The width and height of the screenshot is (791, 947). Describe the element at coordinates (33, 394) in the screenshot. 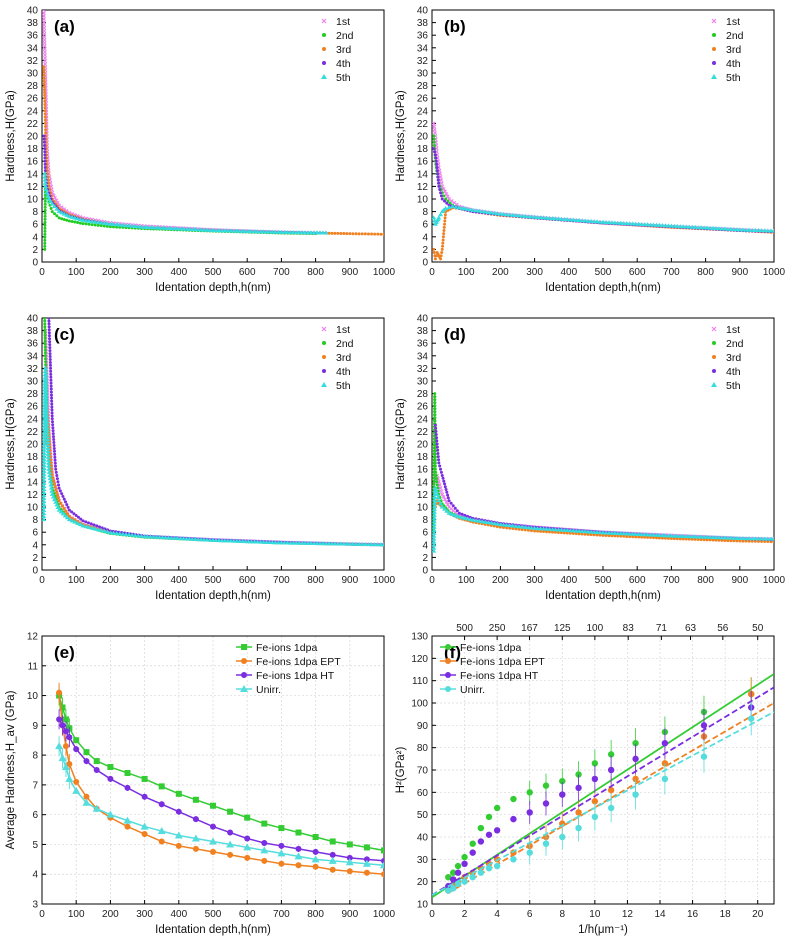

I see `y-tick-label: 28` at that location.